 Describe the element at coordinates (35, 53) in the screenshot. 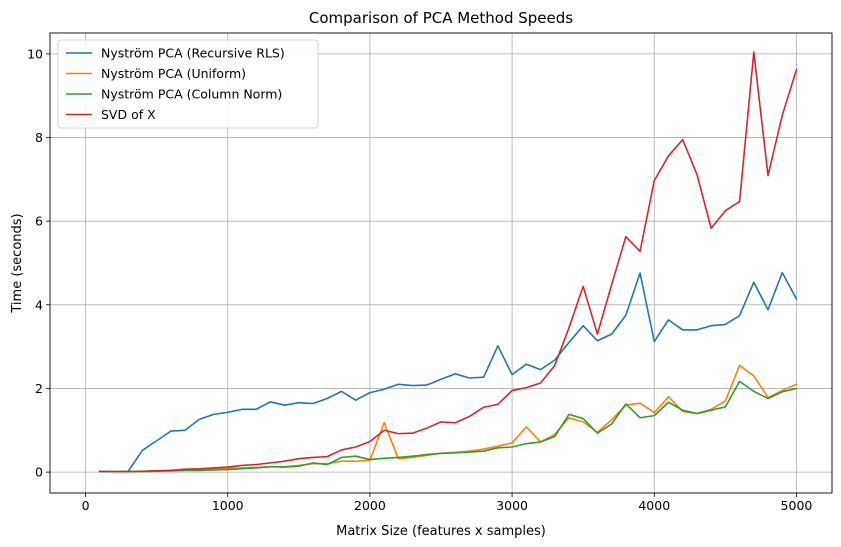

I see `y-tick-label: 10` at that location.